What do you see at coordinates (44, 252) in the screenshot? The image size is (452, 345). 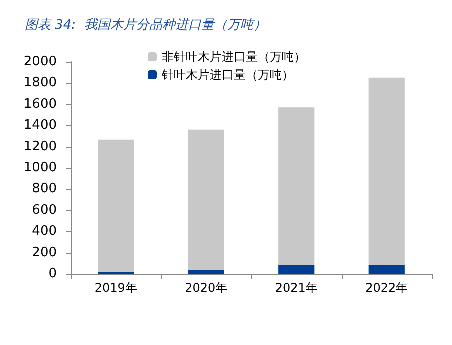 I see `y-tick-label: 200` at bounding box center [44, 252].